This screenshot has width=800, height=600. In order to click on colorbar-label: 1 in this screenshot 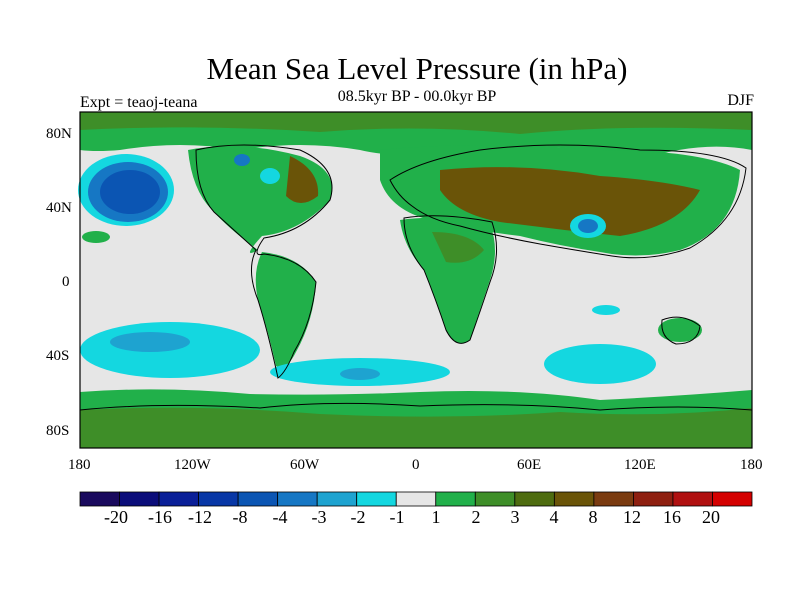, I will do `click(436, 517)`.